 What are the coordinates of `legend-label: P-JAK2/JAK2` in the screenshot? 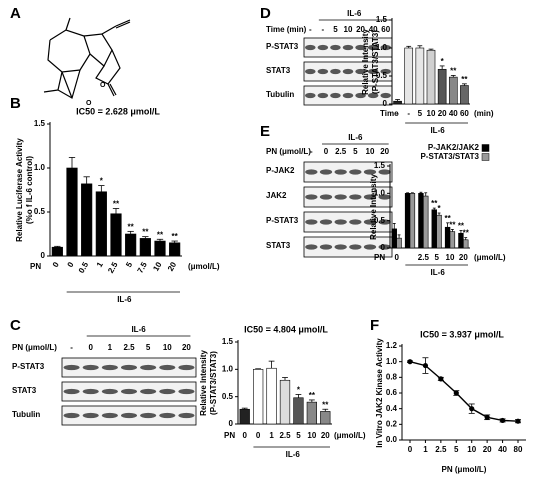 It's located at (454, 147).